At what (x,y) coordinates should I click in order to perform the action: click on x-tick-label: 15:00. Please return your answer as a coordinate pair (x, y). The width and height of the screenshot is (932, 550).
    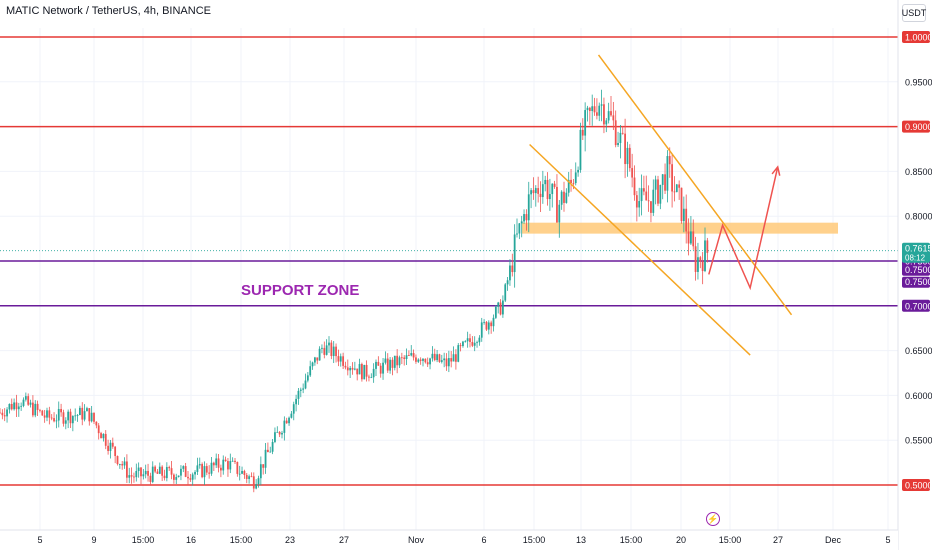
    Looking at the image, I should click on (143, 540).